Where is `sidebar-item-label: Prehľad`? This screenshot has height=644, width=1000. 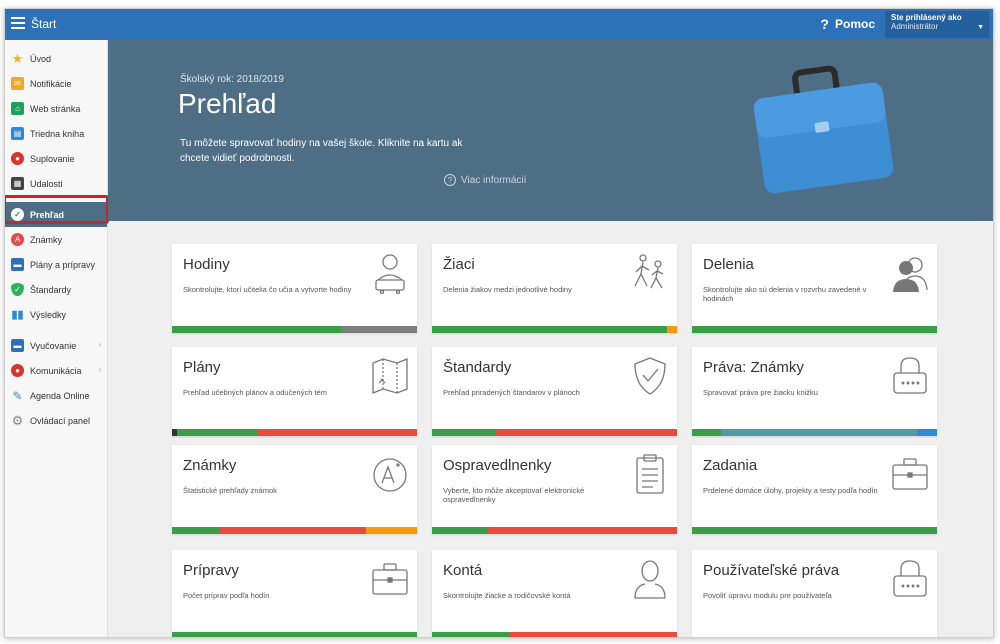
sidebar-item-label: Prehľad is located at coordinates (47, 214).